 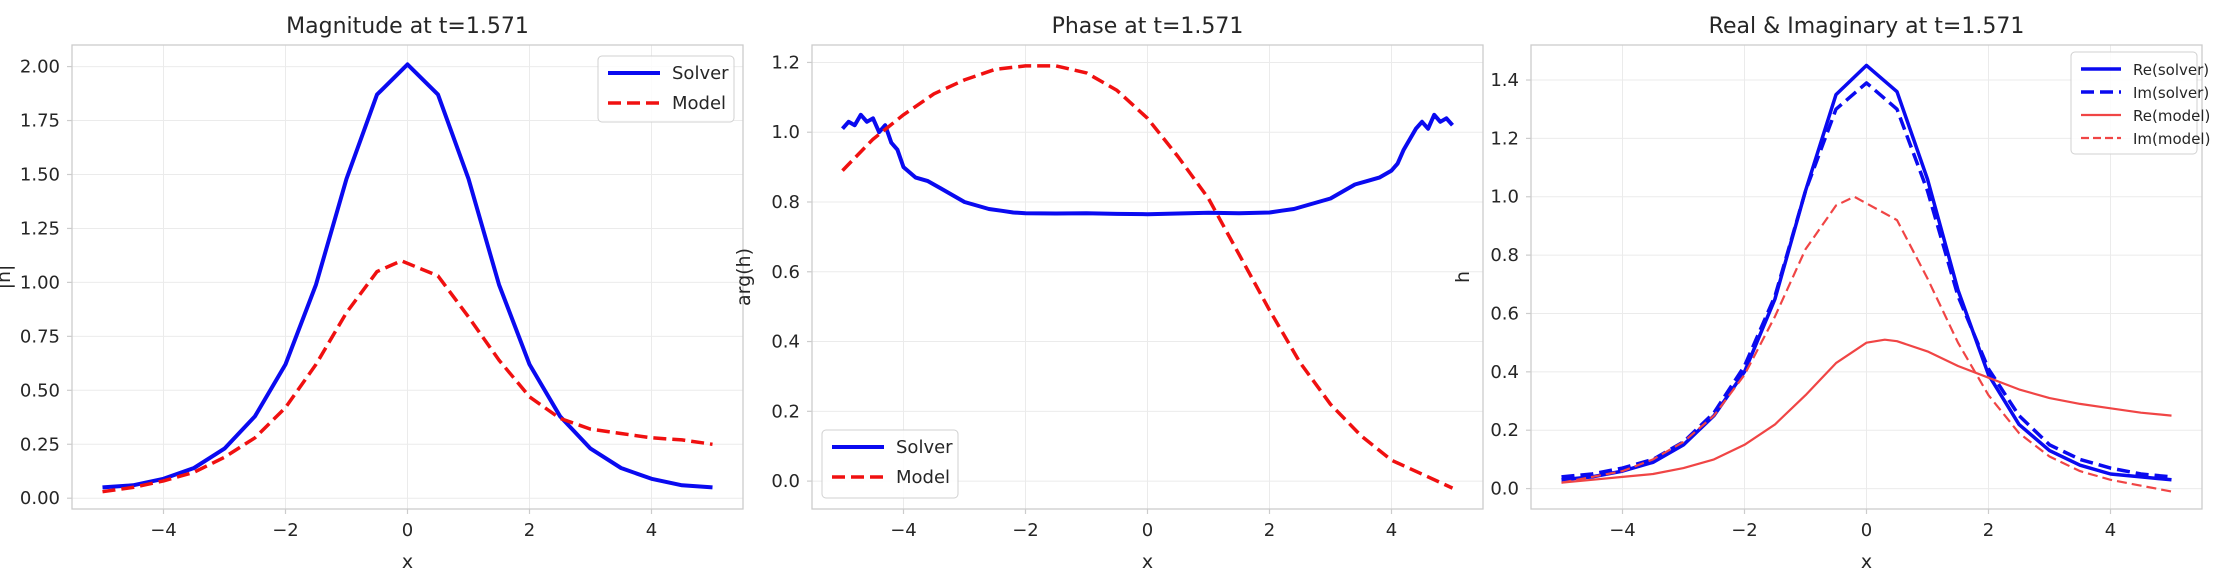 What do you see at coordinates (1147, 164) in the screenshot?
I see `series-line-solver` at bounding box center [1147, 164].